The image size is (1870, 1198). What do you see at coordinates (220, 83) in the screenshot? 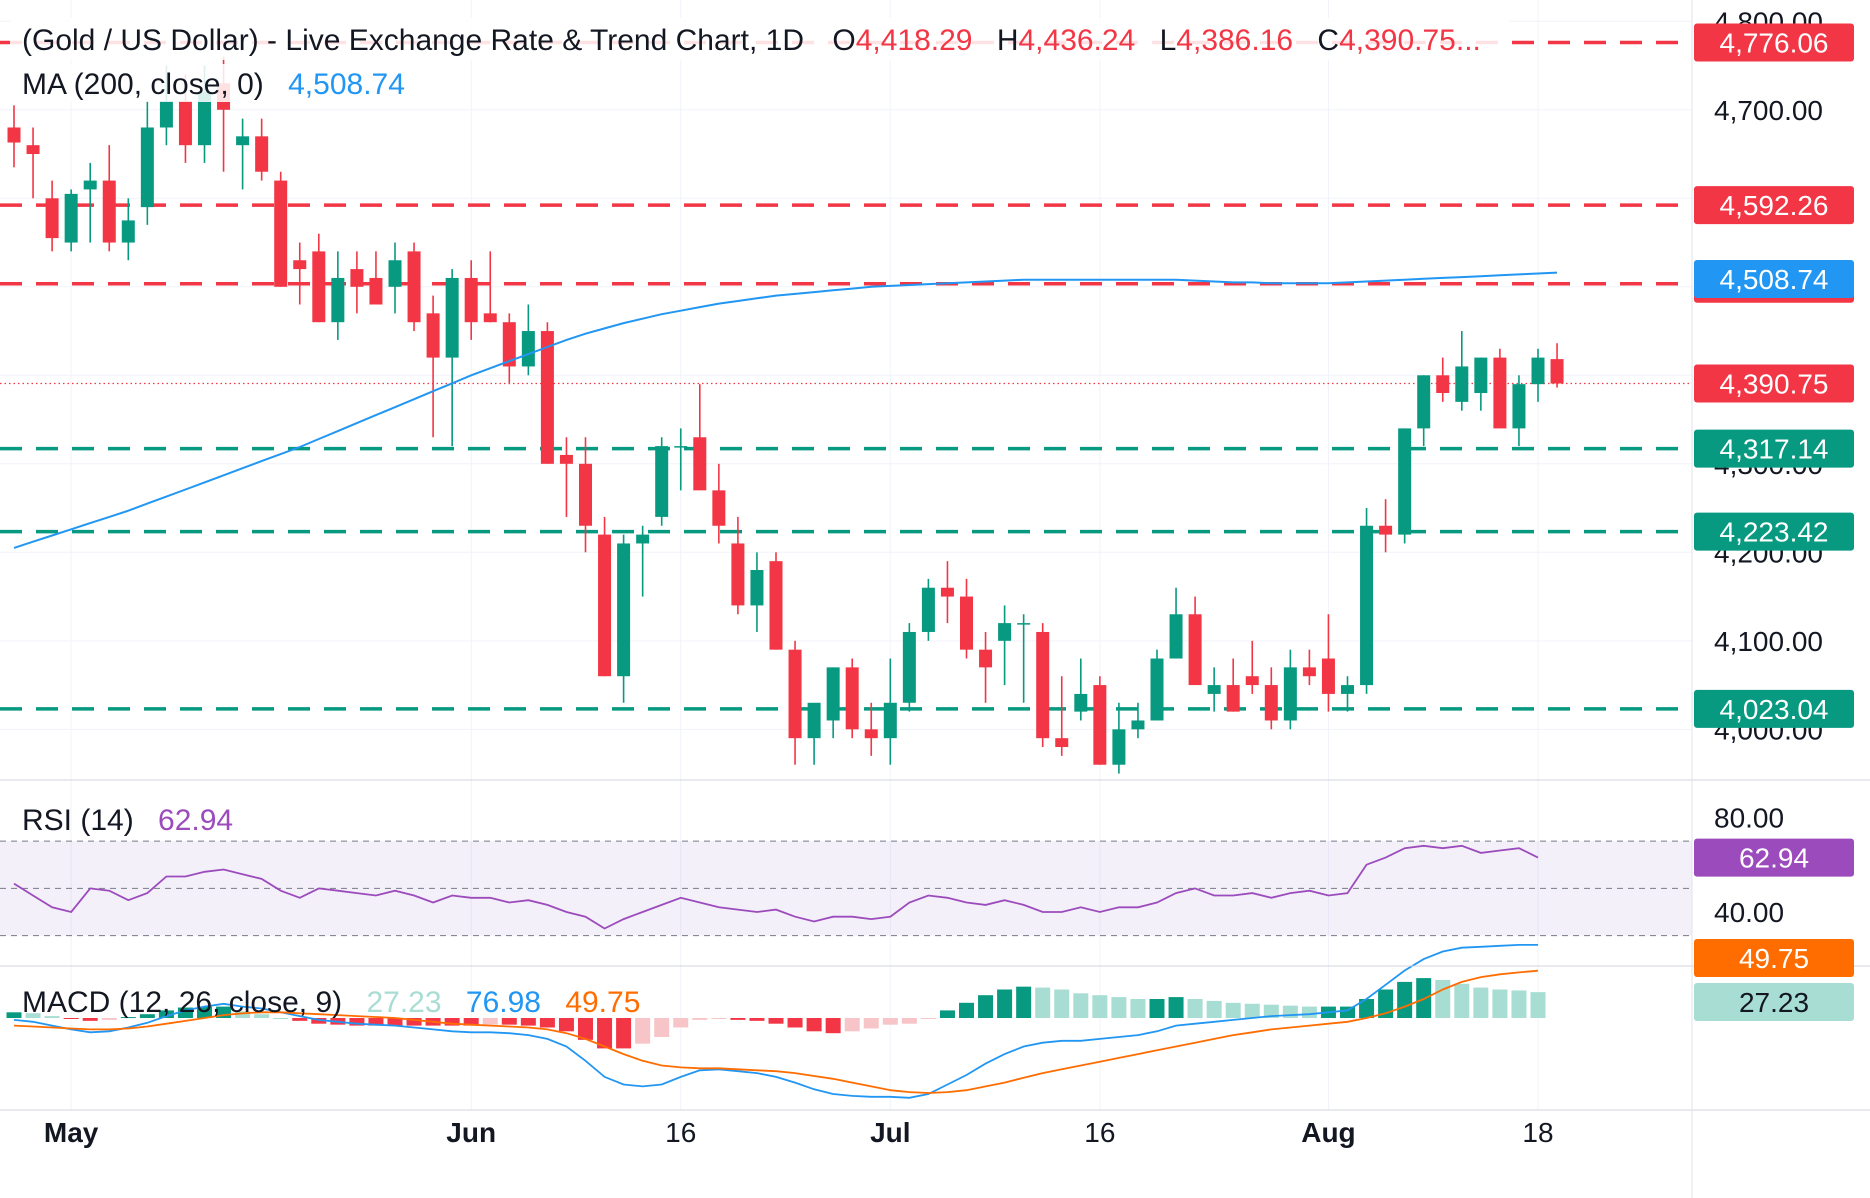
I see `ma-legend: MA (200, close, 0) 4,508.74` at bounding box center [220, 83].